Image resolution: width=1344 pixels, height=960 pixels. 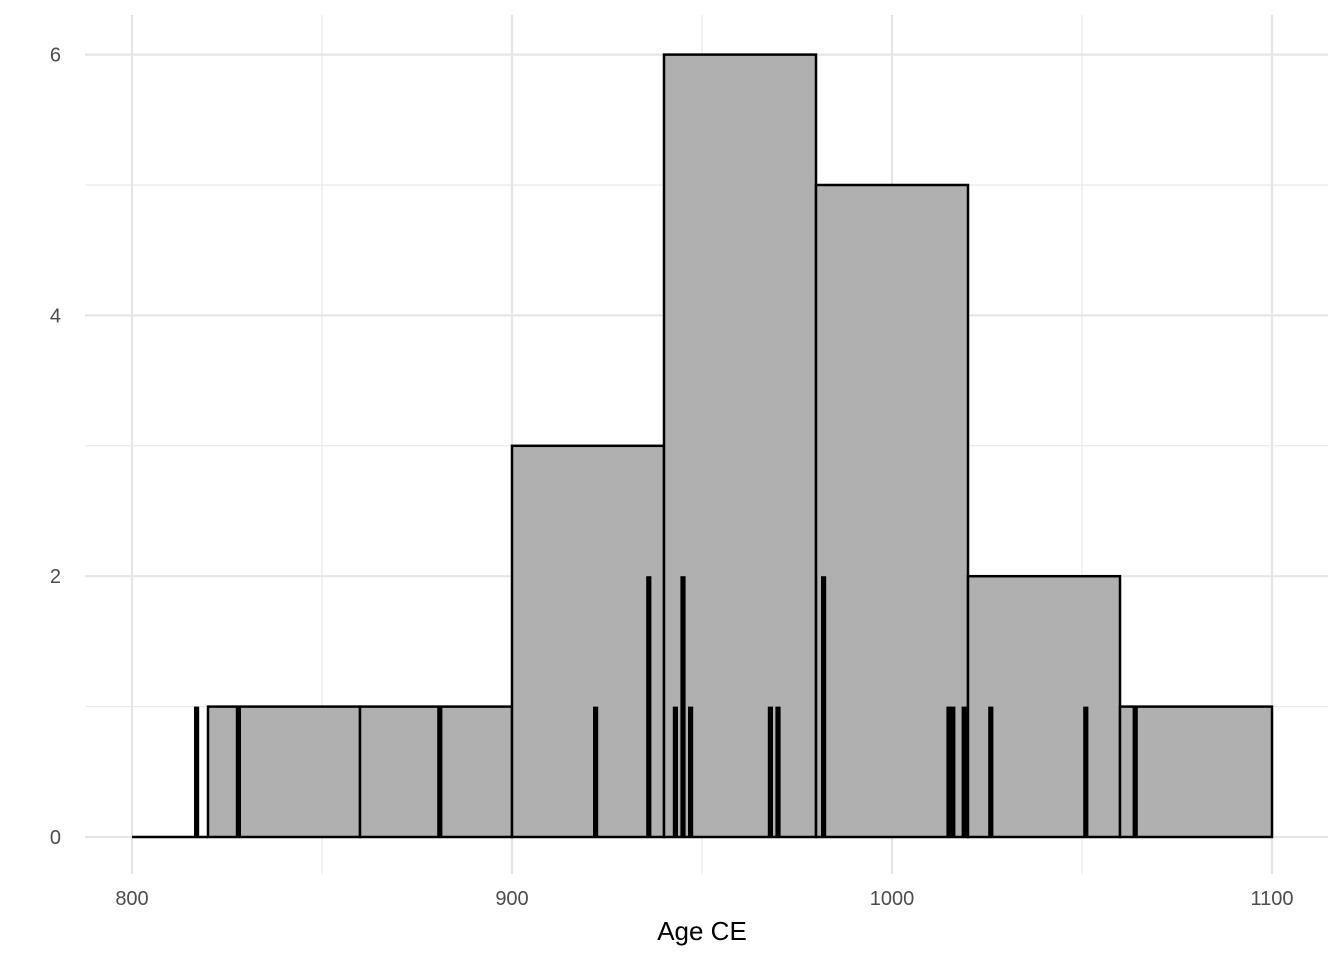 What do you see at coordinates (55, 838) in the screenshot?
I see `y-tick-label: 0` at bounding box center [55, 838].